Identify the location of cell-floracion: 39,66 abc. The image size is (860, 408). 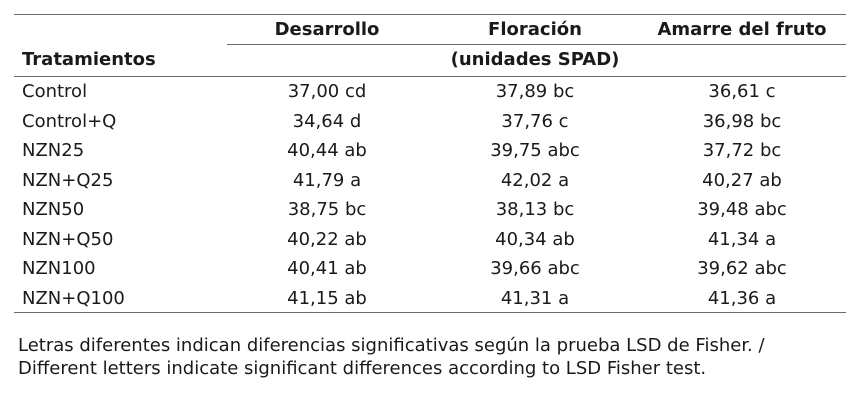
(535, 268).